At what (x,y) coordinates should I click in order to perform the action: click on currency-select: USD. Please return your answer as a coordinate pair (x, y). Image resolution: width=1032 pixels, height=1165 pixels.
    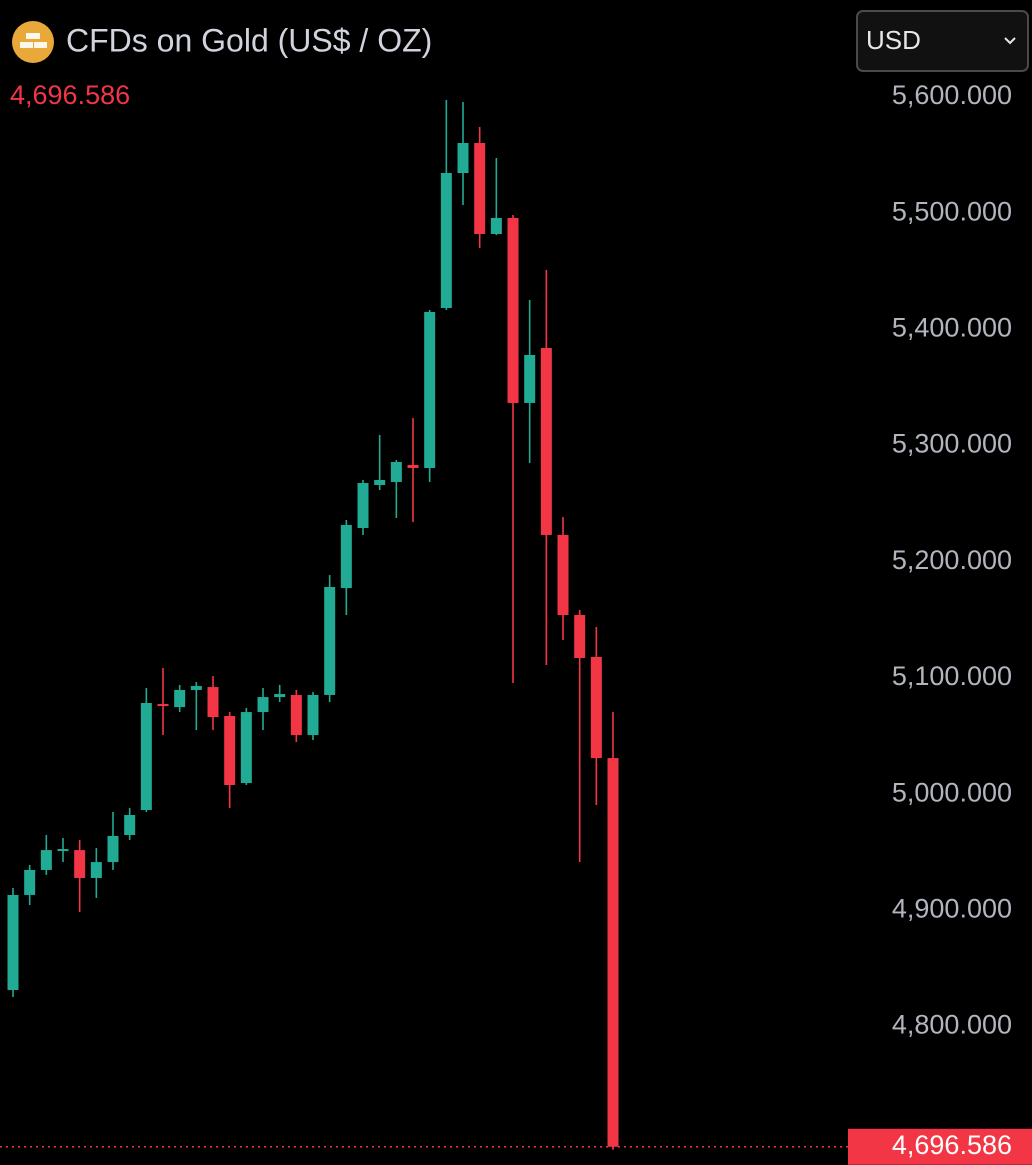
    Looking at the image, I should click on (942, 41).